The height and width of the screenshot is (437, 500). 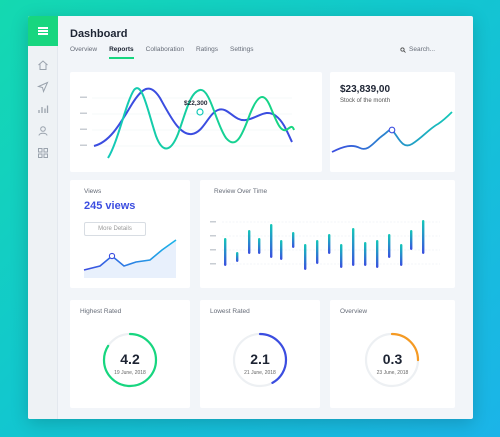 I want to click on overview-gauge, so click(x=392, y=360).